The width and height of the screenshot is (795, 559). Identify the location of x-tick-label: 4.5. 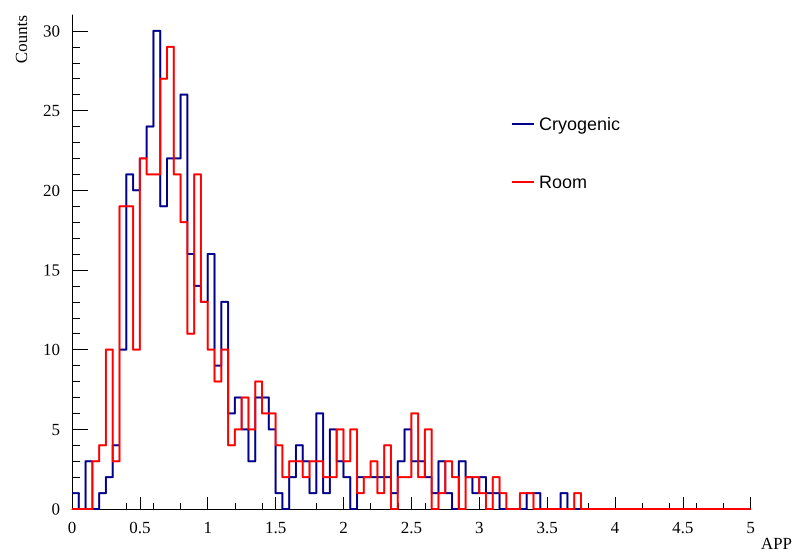
(683, 527).